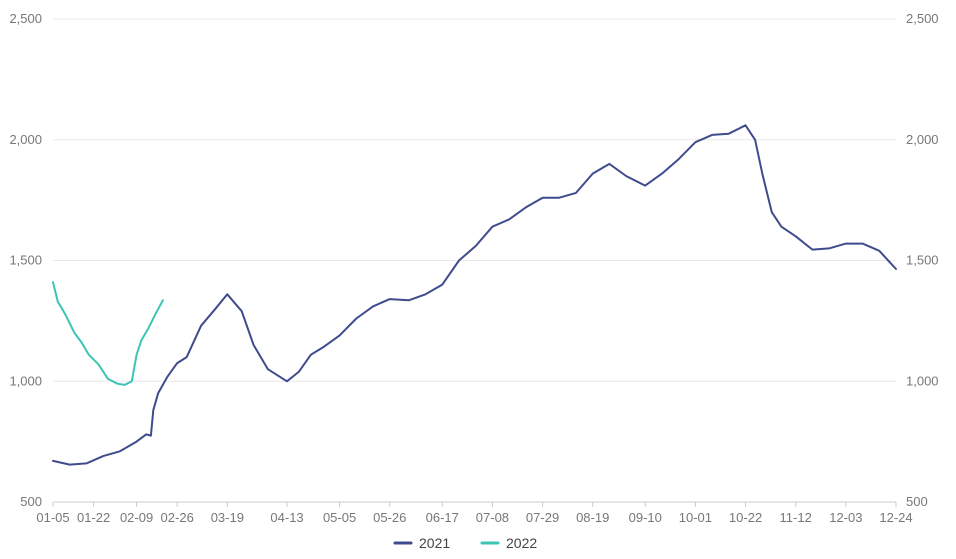 The width and height of the screenshot is (956, 559). What do you see at coordinates (177, 517) in the screenshot?
I see `x-tick-label: 02-26` at bounding box center [177, 517].